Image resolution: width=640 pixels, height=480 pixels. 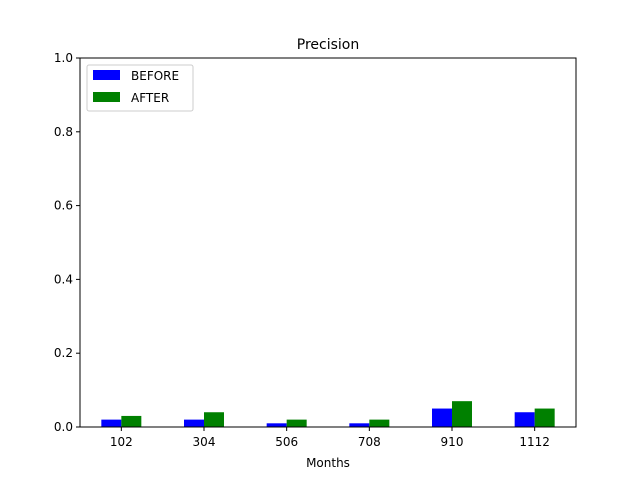 What do you see at coordinates (534, 442) in the screenshot?
I see `x-tick-label: 1112` at bounding box center [534, 442].